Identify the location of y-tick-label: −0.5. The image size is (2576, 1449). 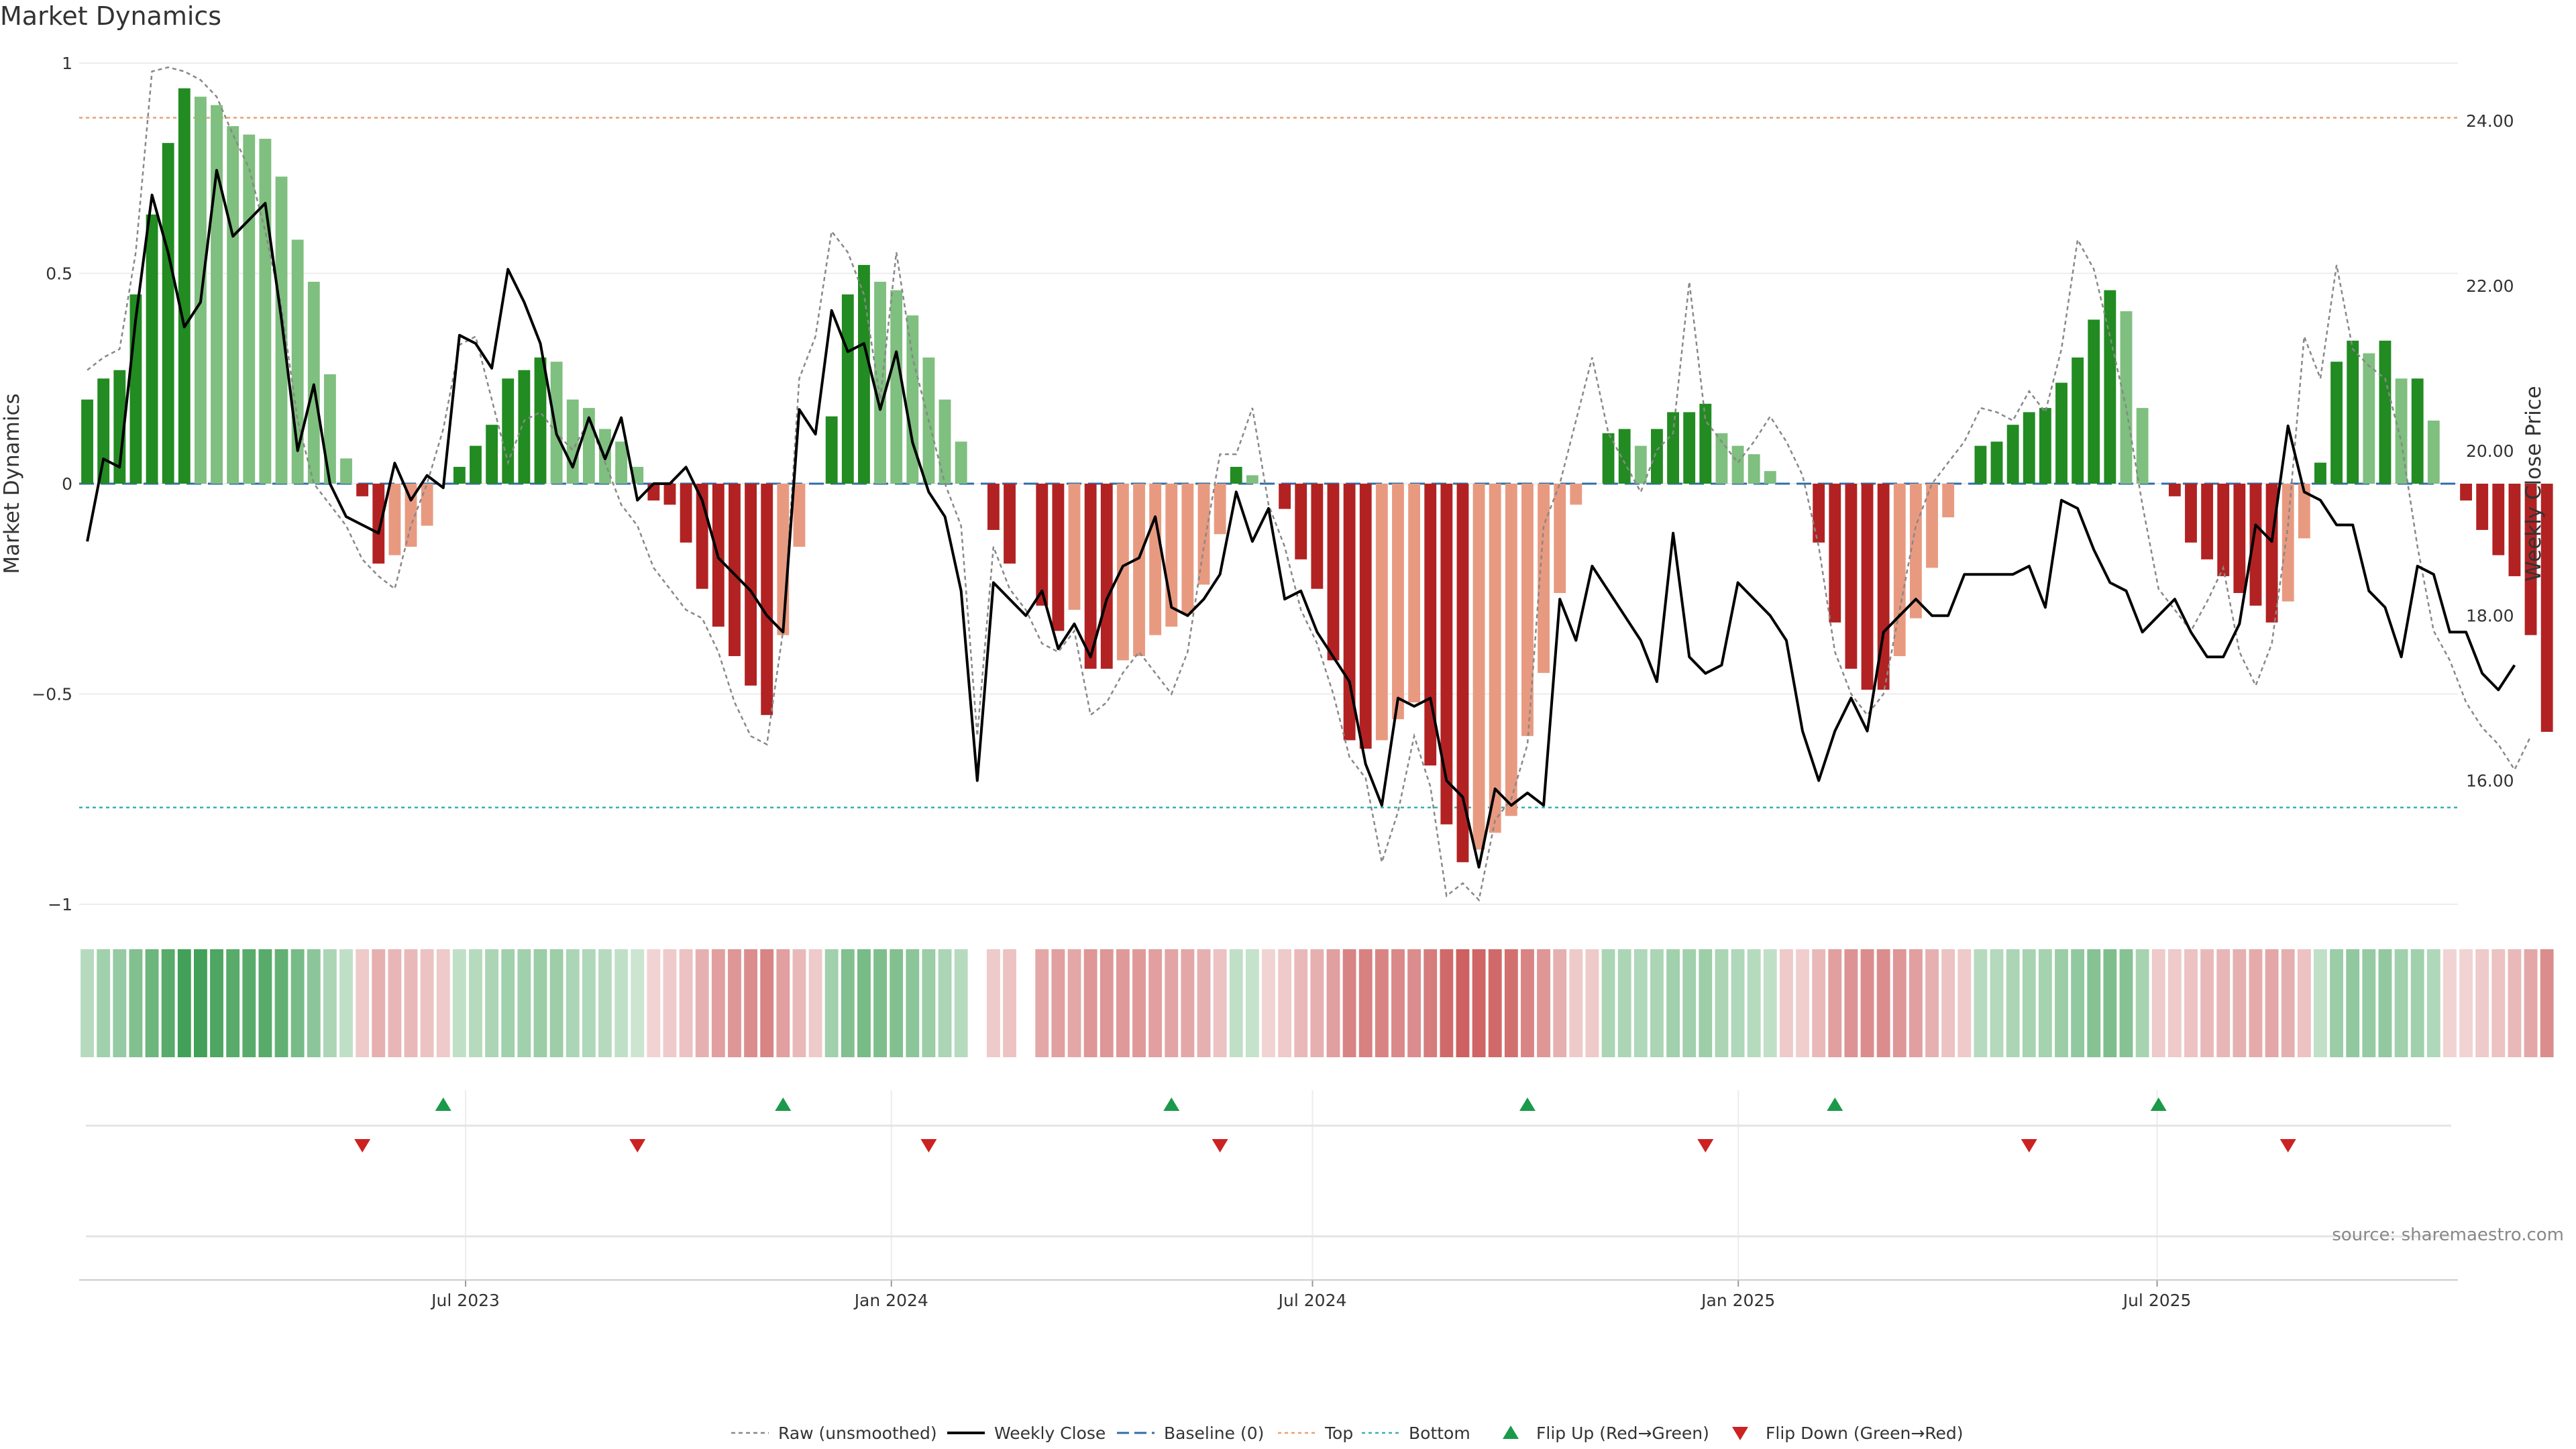
(52, 694).